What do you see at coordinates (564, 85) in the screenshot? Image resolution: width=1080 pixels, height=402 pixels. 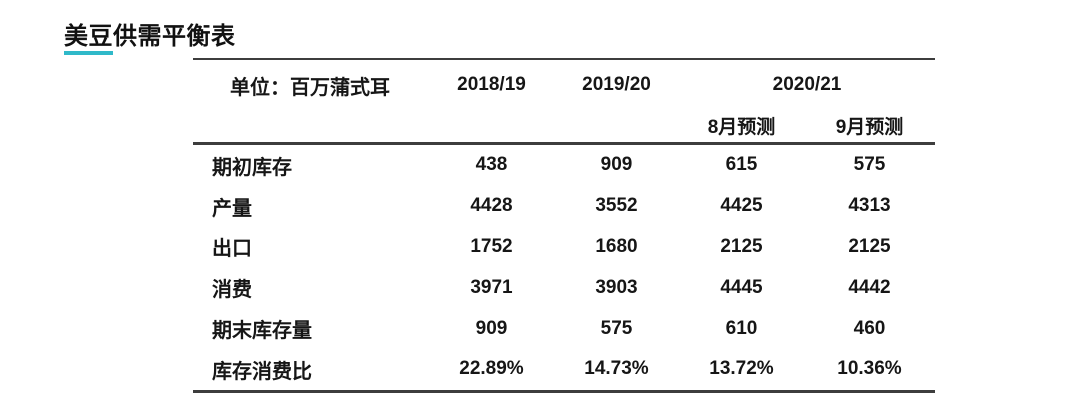 I see `header-row-years: 单位：百万蒲式耳 2018/19 2019/20 2020/21` at bounding box center [564, 85].